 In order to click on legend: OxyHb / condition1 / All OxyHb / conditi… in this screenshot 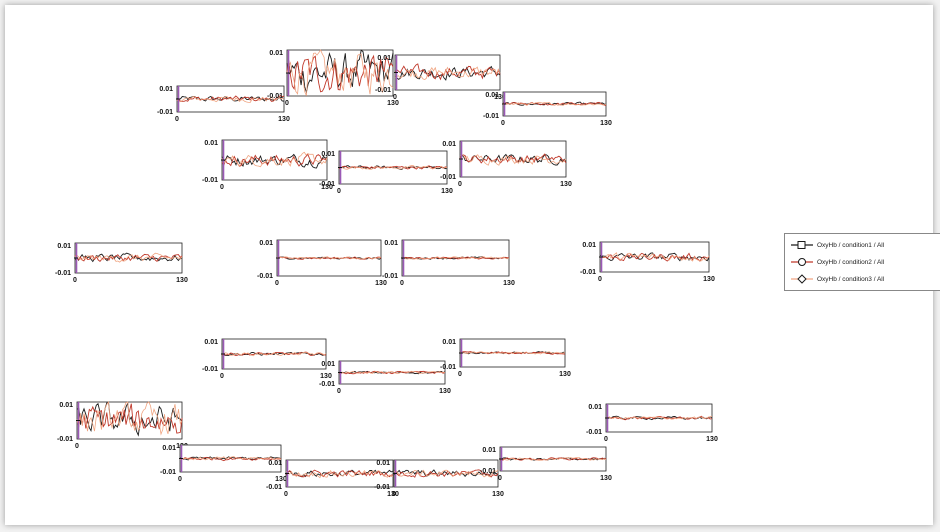, I will do `click(862, 262)`.